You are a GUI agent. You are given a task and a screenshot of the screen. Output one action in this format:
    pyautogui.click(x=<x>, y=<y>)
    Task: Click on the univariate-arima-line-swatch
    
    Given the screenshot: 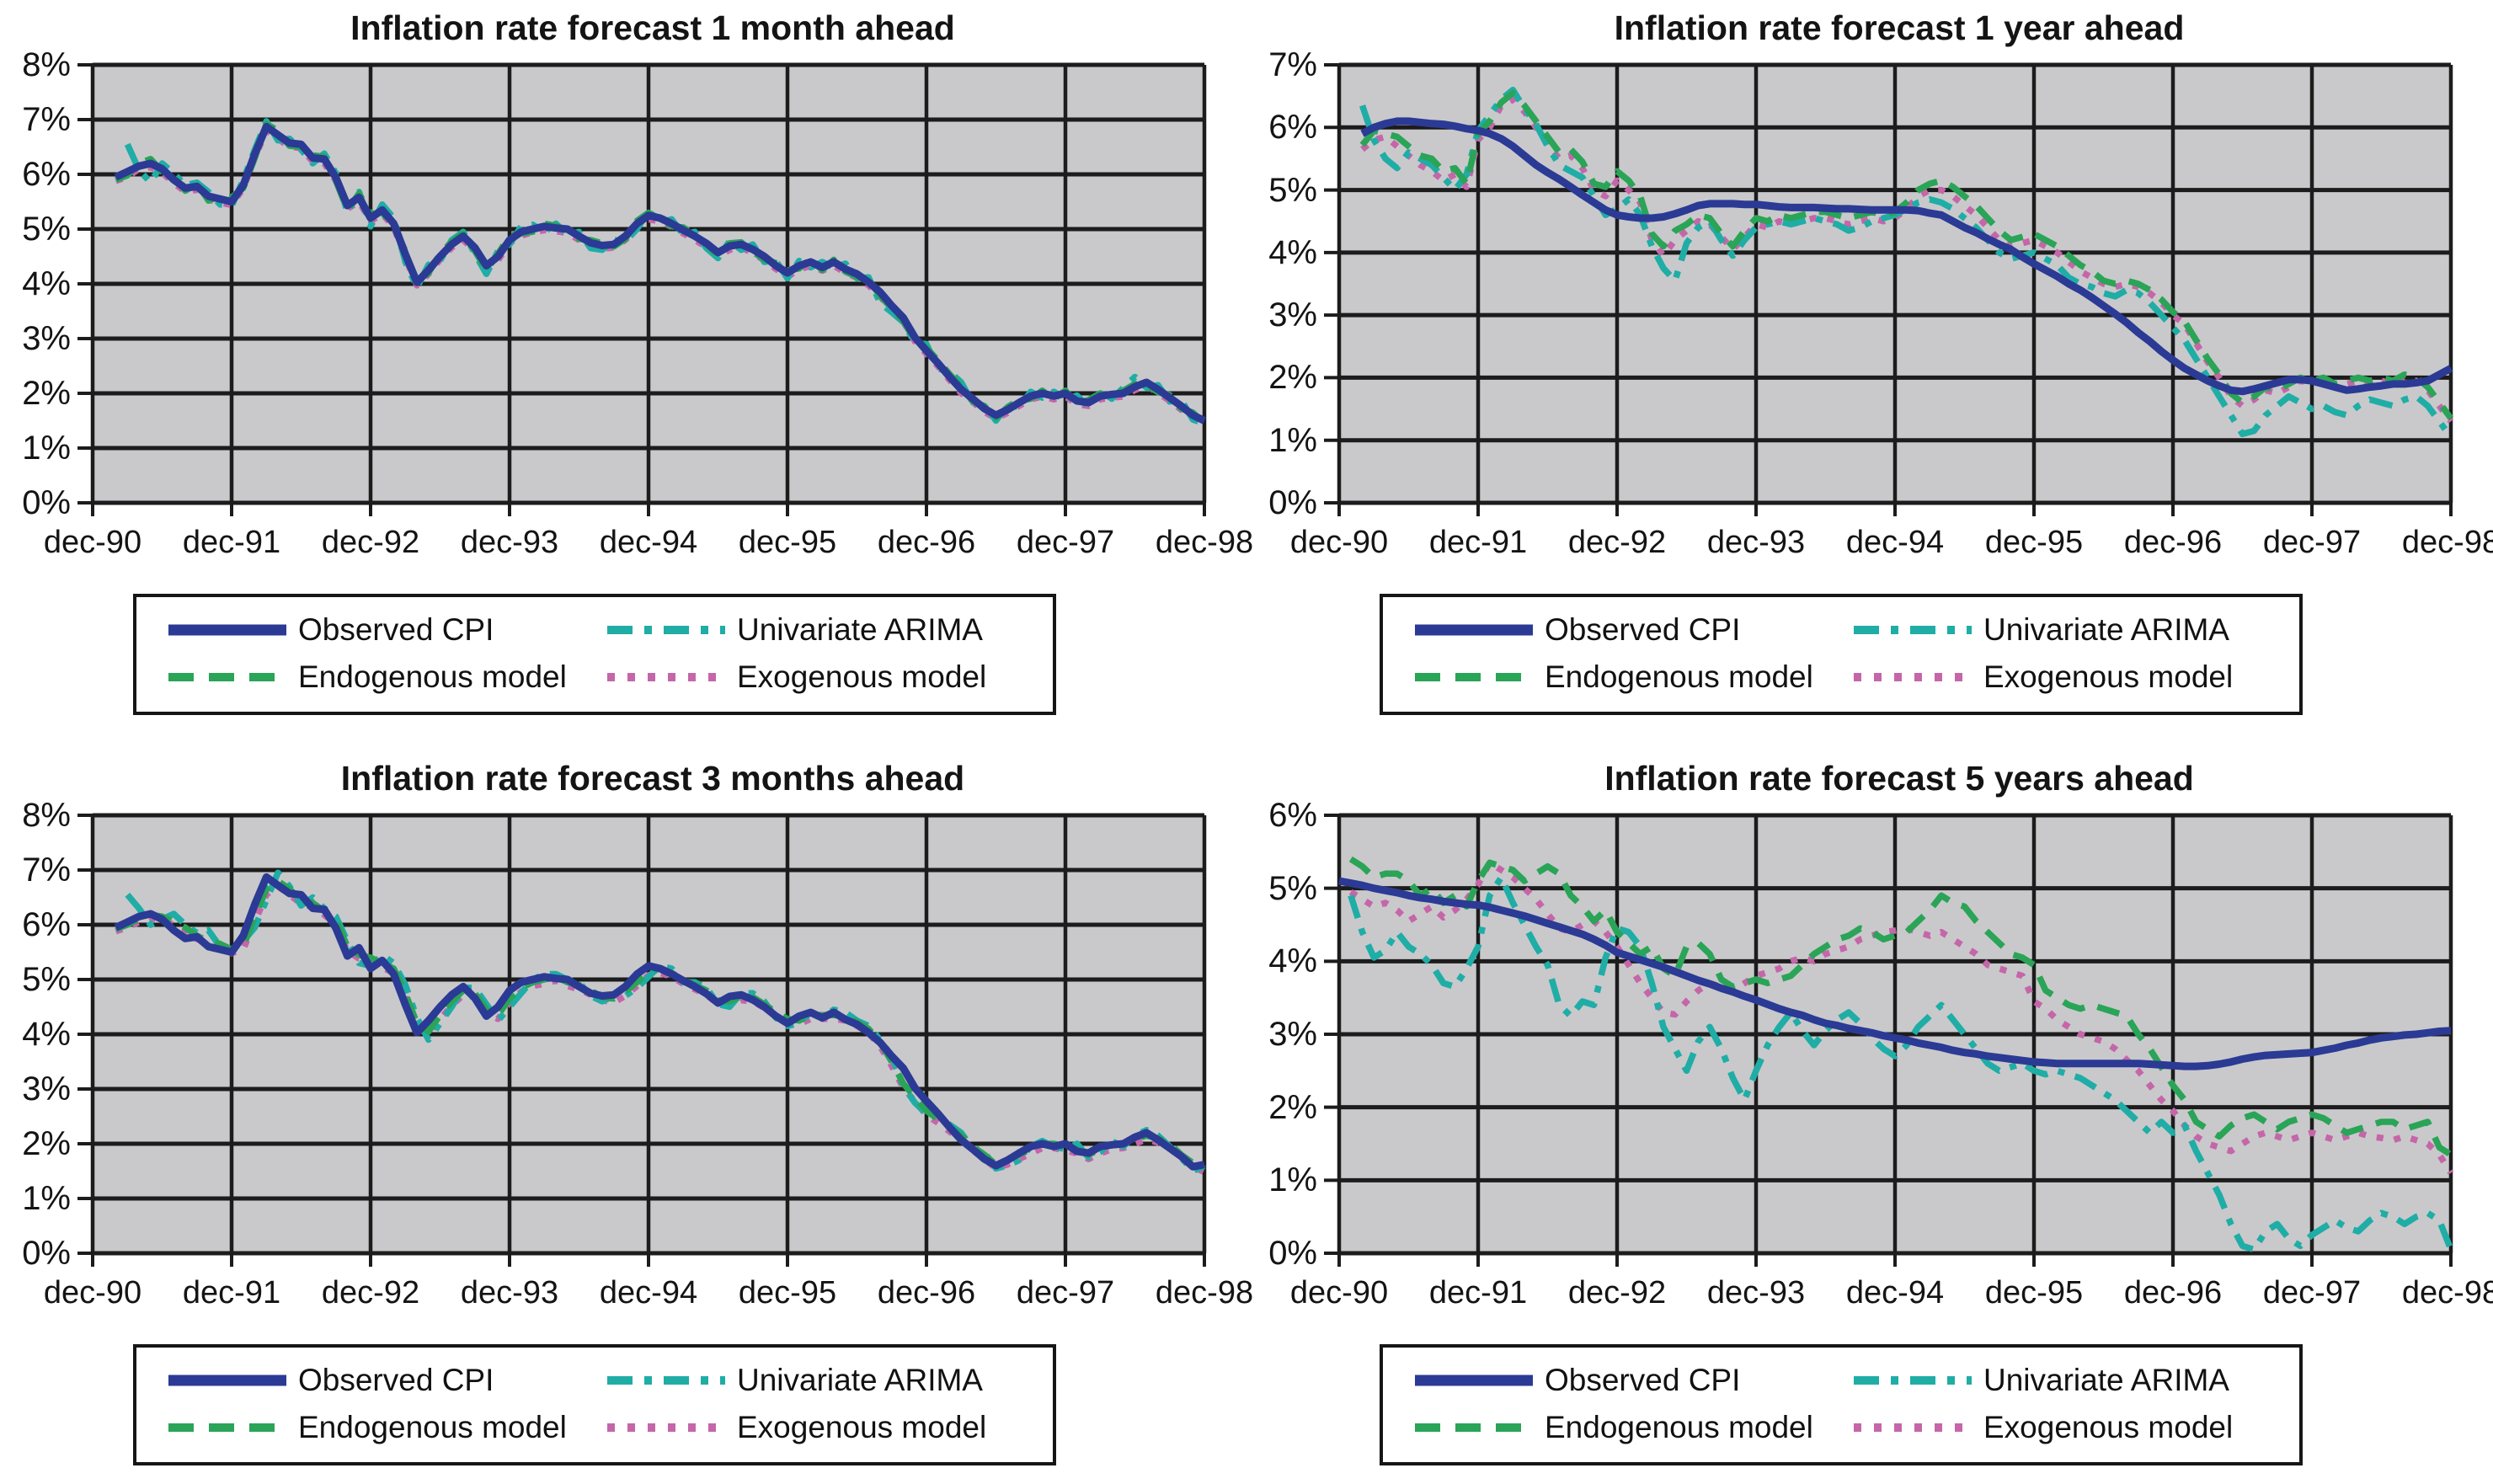 What is the action you would take?
    pyautogui.click(x=666, y=630)
    